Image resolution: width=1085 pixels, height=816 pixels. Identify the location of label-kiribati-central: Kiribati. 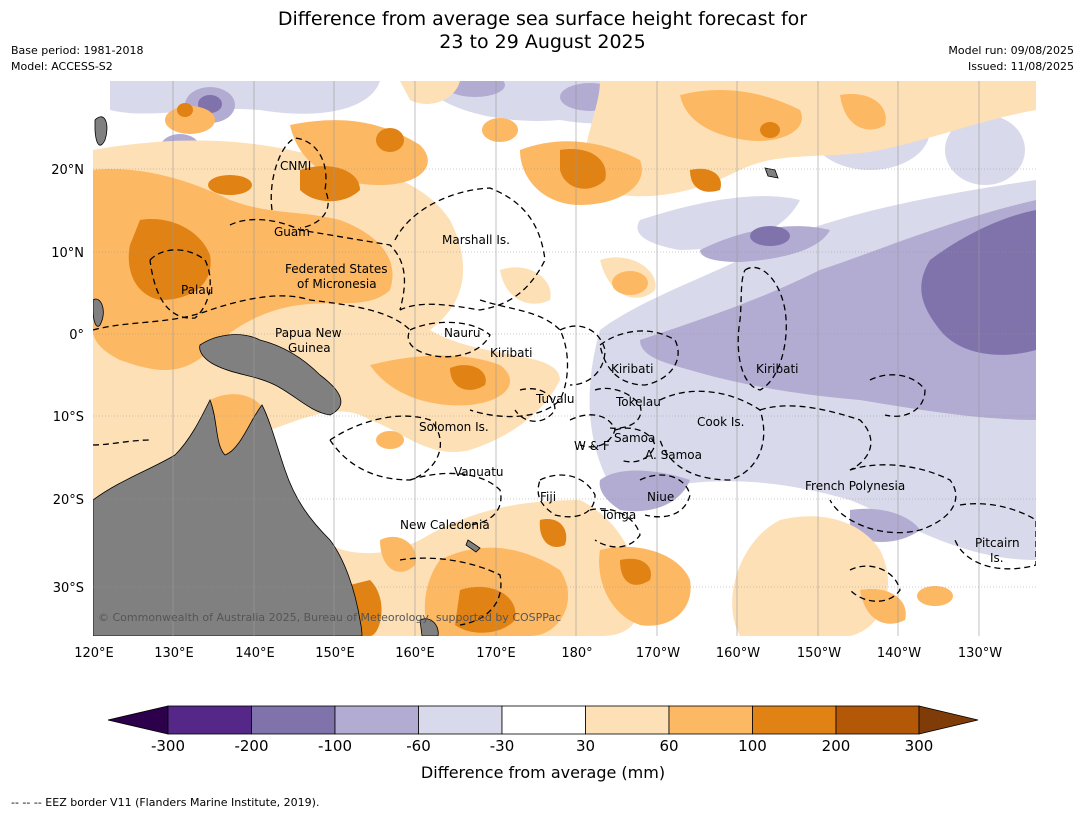
(632, 369).